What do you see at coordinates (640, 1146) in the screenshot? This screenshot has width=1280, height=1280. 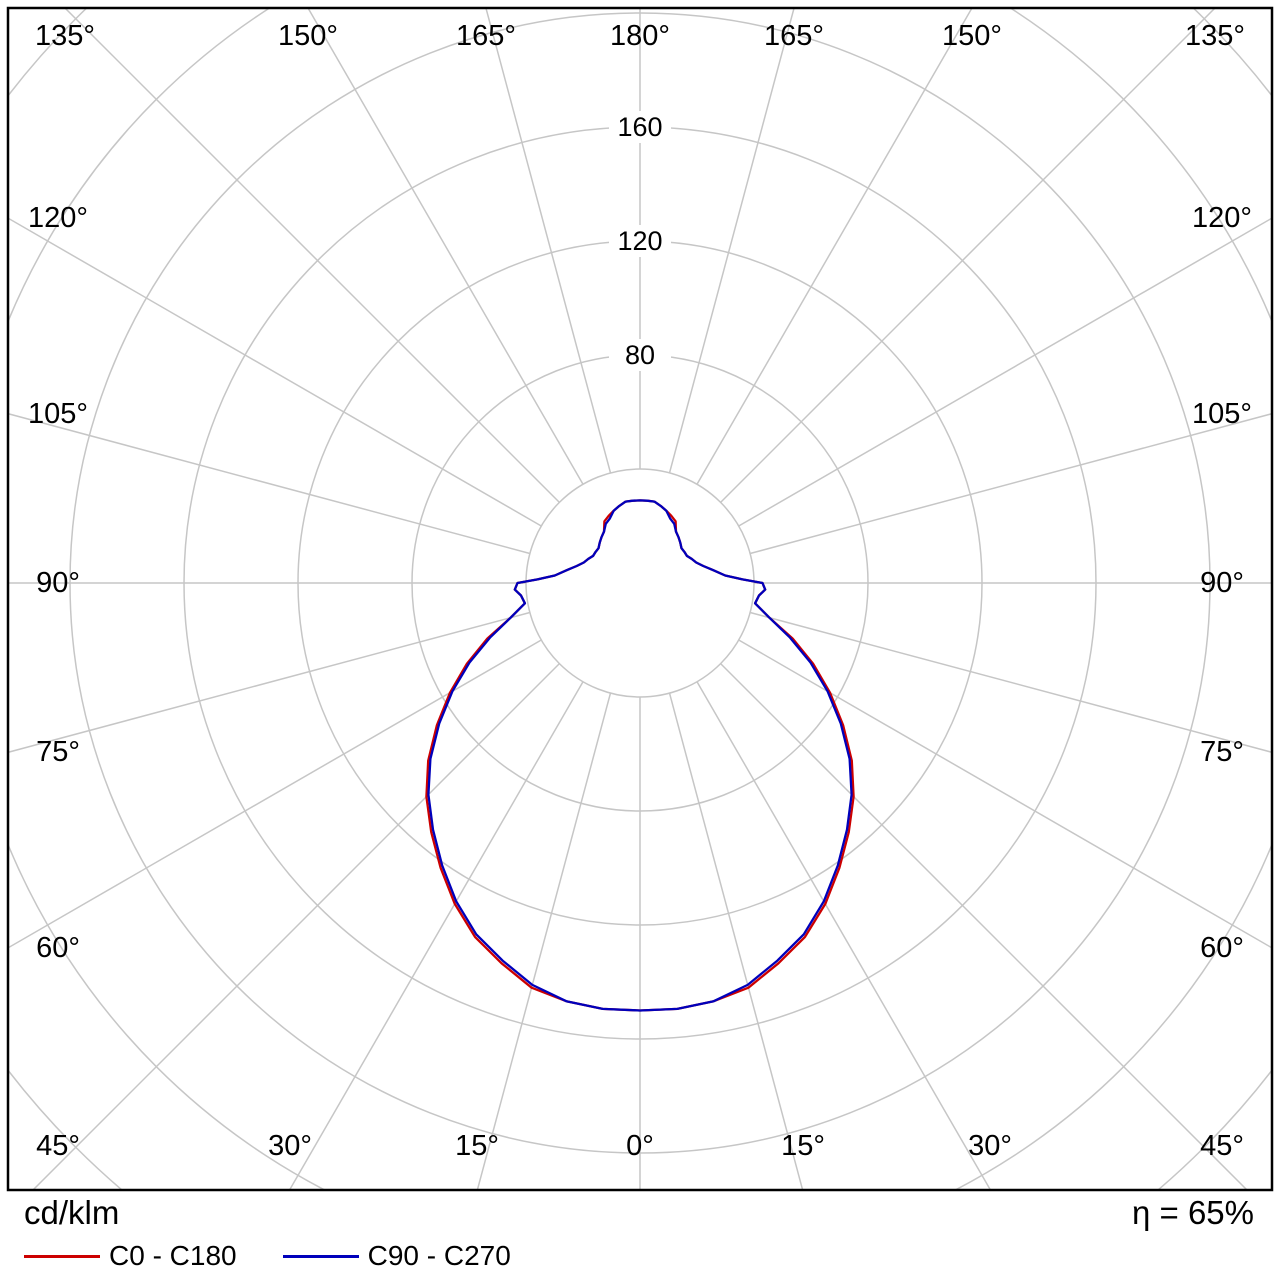 I see `angle-label: 0°` at bounding box center [640, 1146].